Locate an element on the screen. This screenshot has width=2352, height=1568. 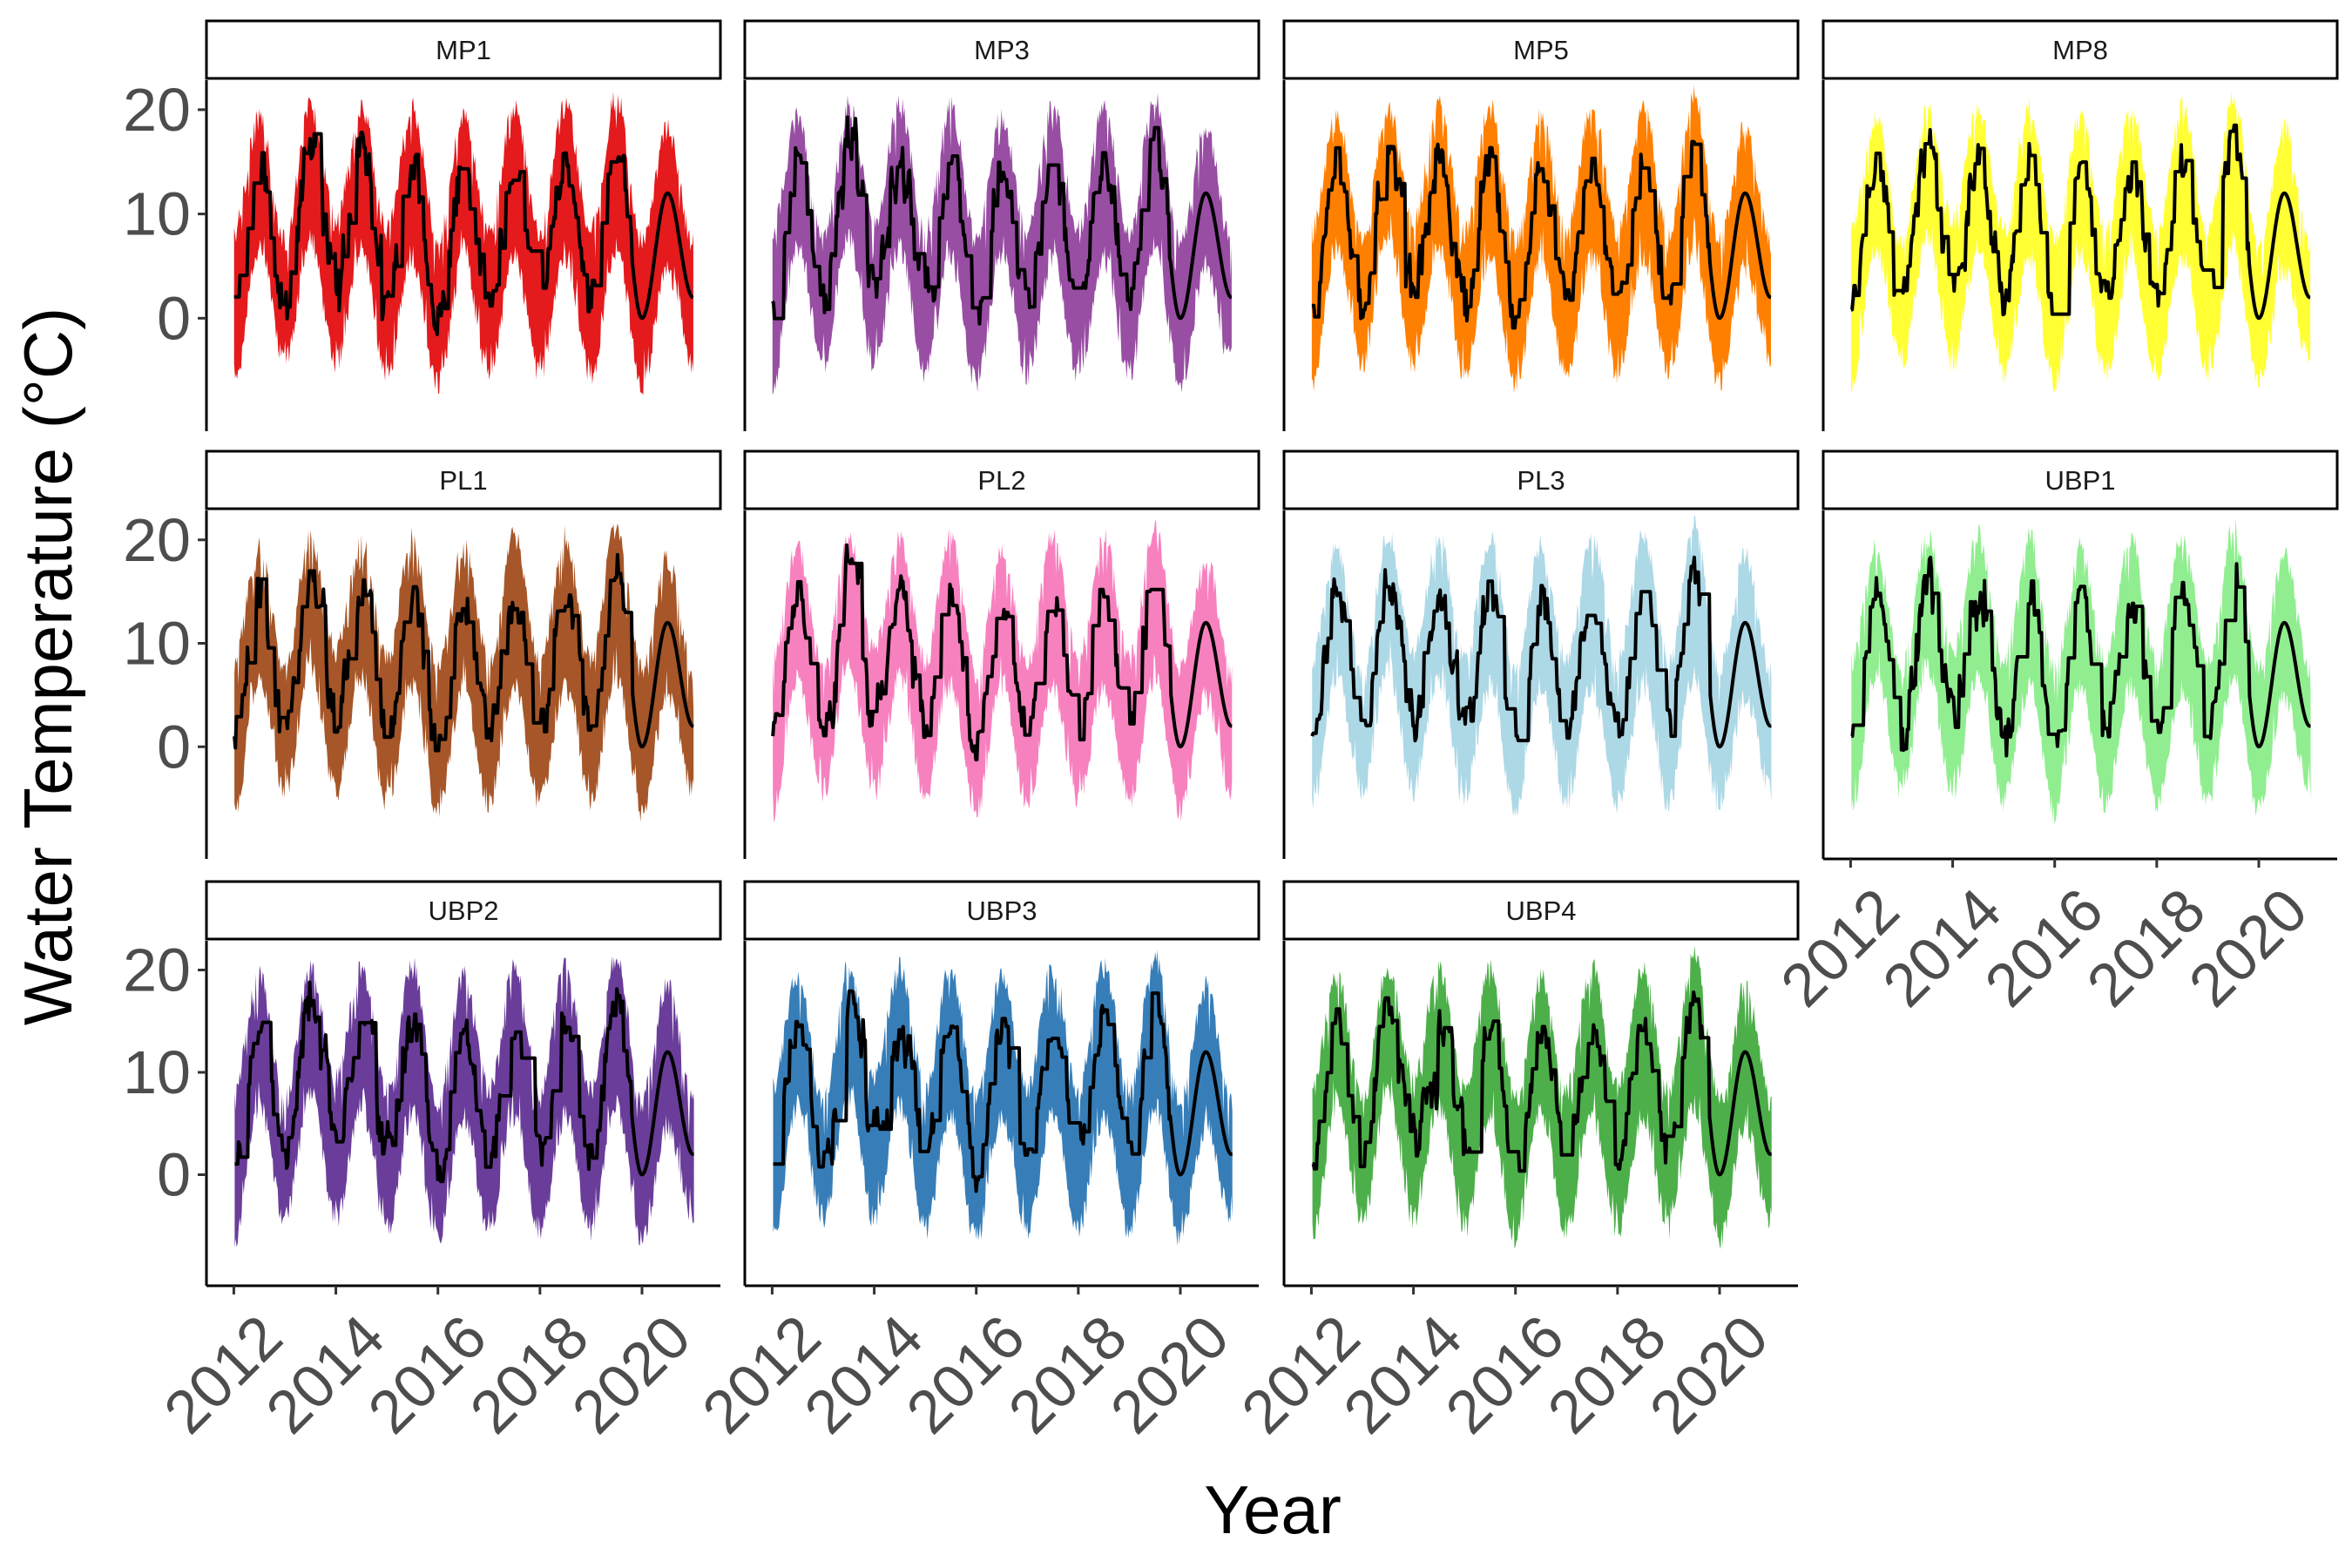
median-line-mp8 is located at coordinates (2081, 222).